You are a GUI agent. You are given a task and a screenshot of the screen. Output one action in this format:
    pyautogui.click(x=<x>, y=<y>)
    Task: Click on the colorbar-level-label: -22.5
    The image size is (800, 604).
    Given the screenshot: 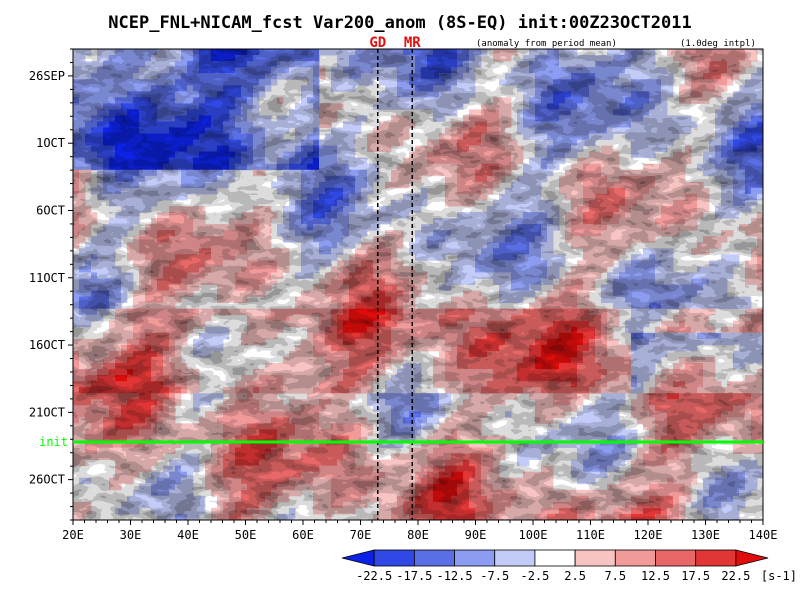 What is the action you would take?
    pyautogui.click(x=374, y=576)
    